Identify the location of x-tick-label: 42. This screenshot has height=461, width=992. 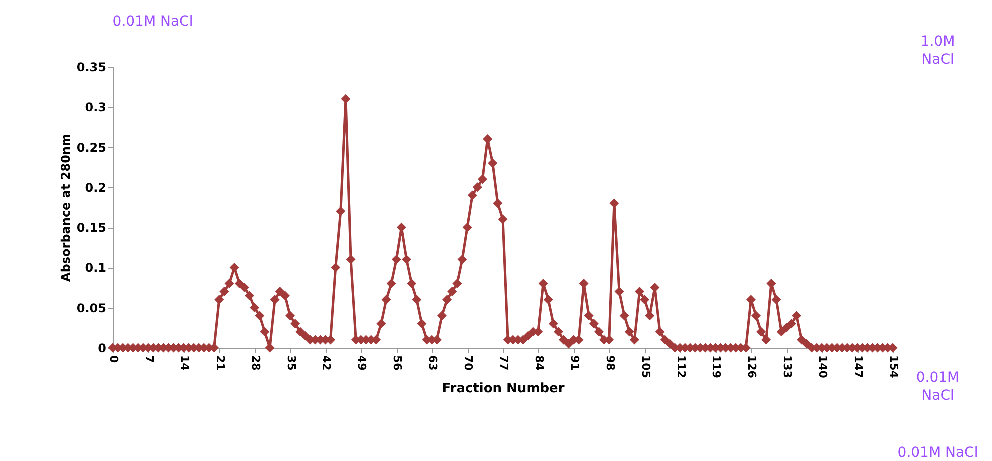
(327, 363).